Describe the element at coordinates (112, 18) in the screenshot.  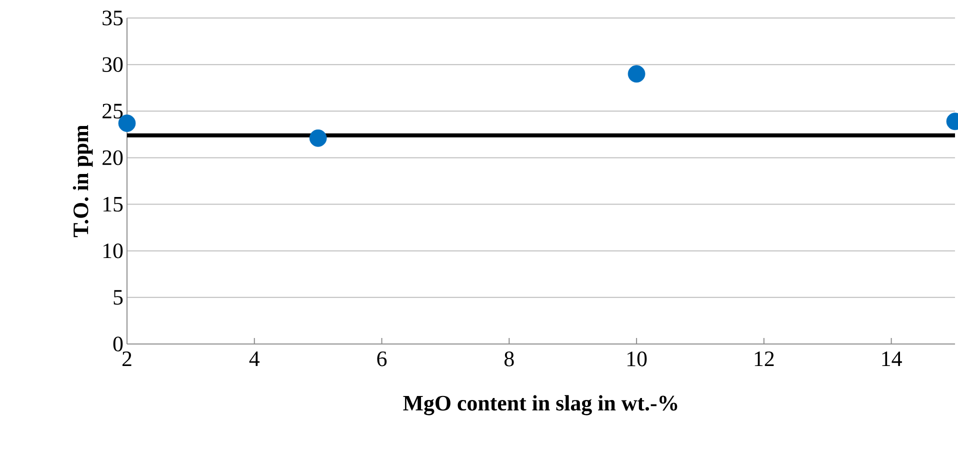
I see `y-tick-label: 35` at that location.